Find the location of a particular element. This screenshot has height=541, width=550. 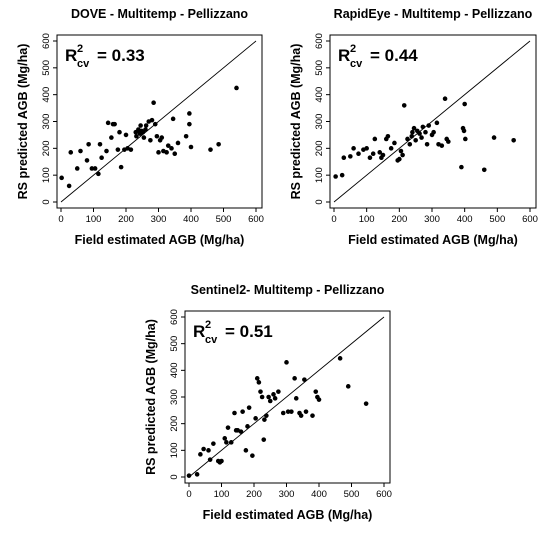

chart-title: RapidEye - Multitemp - Pellizzano is located at coordinates (433, 14).